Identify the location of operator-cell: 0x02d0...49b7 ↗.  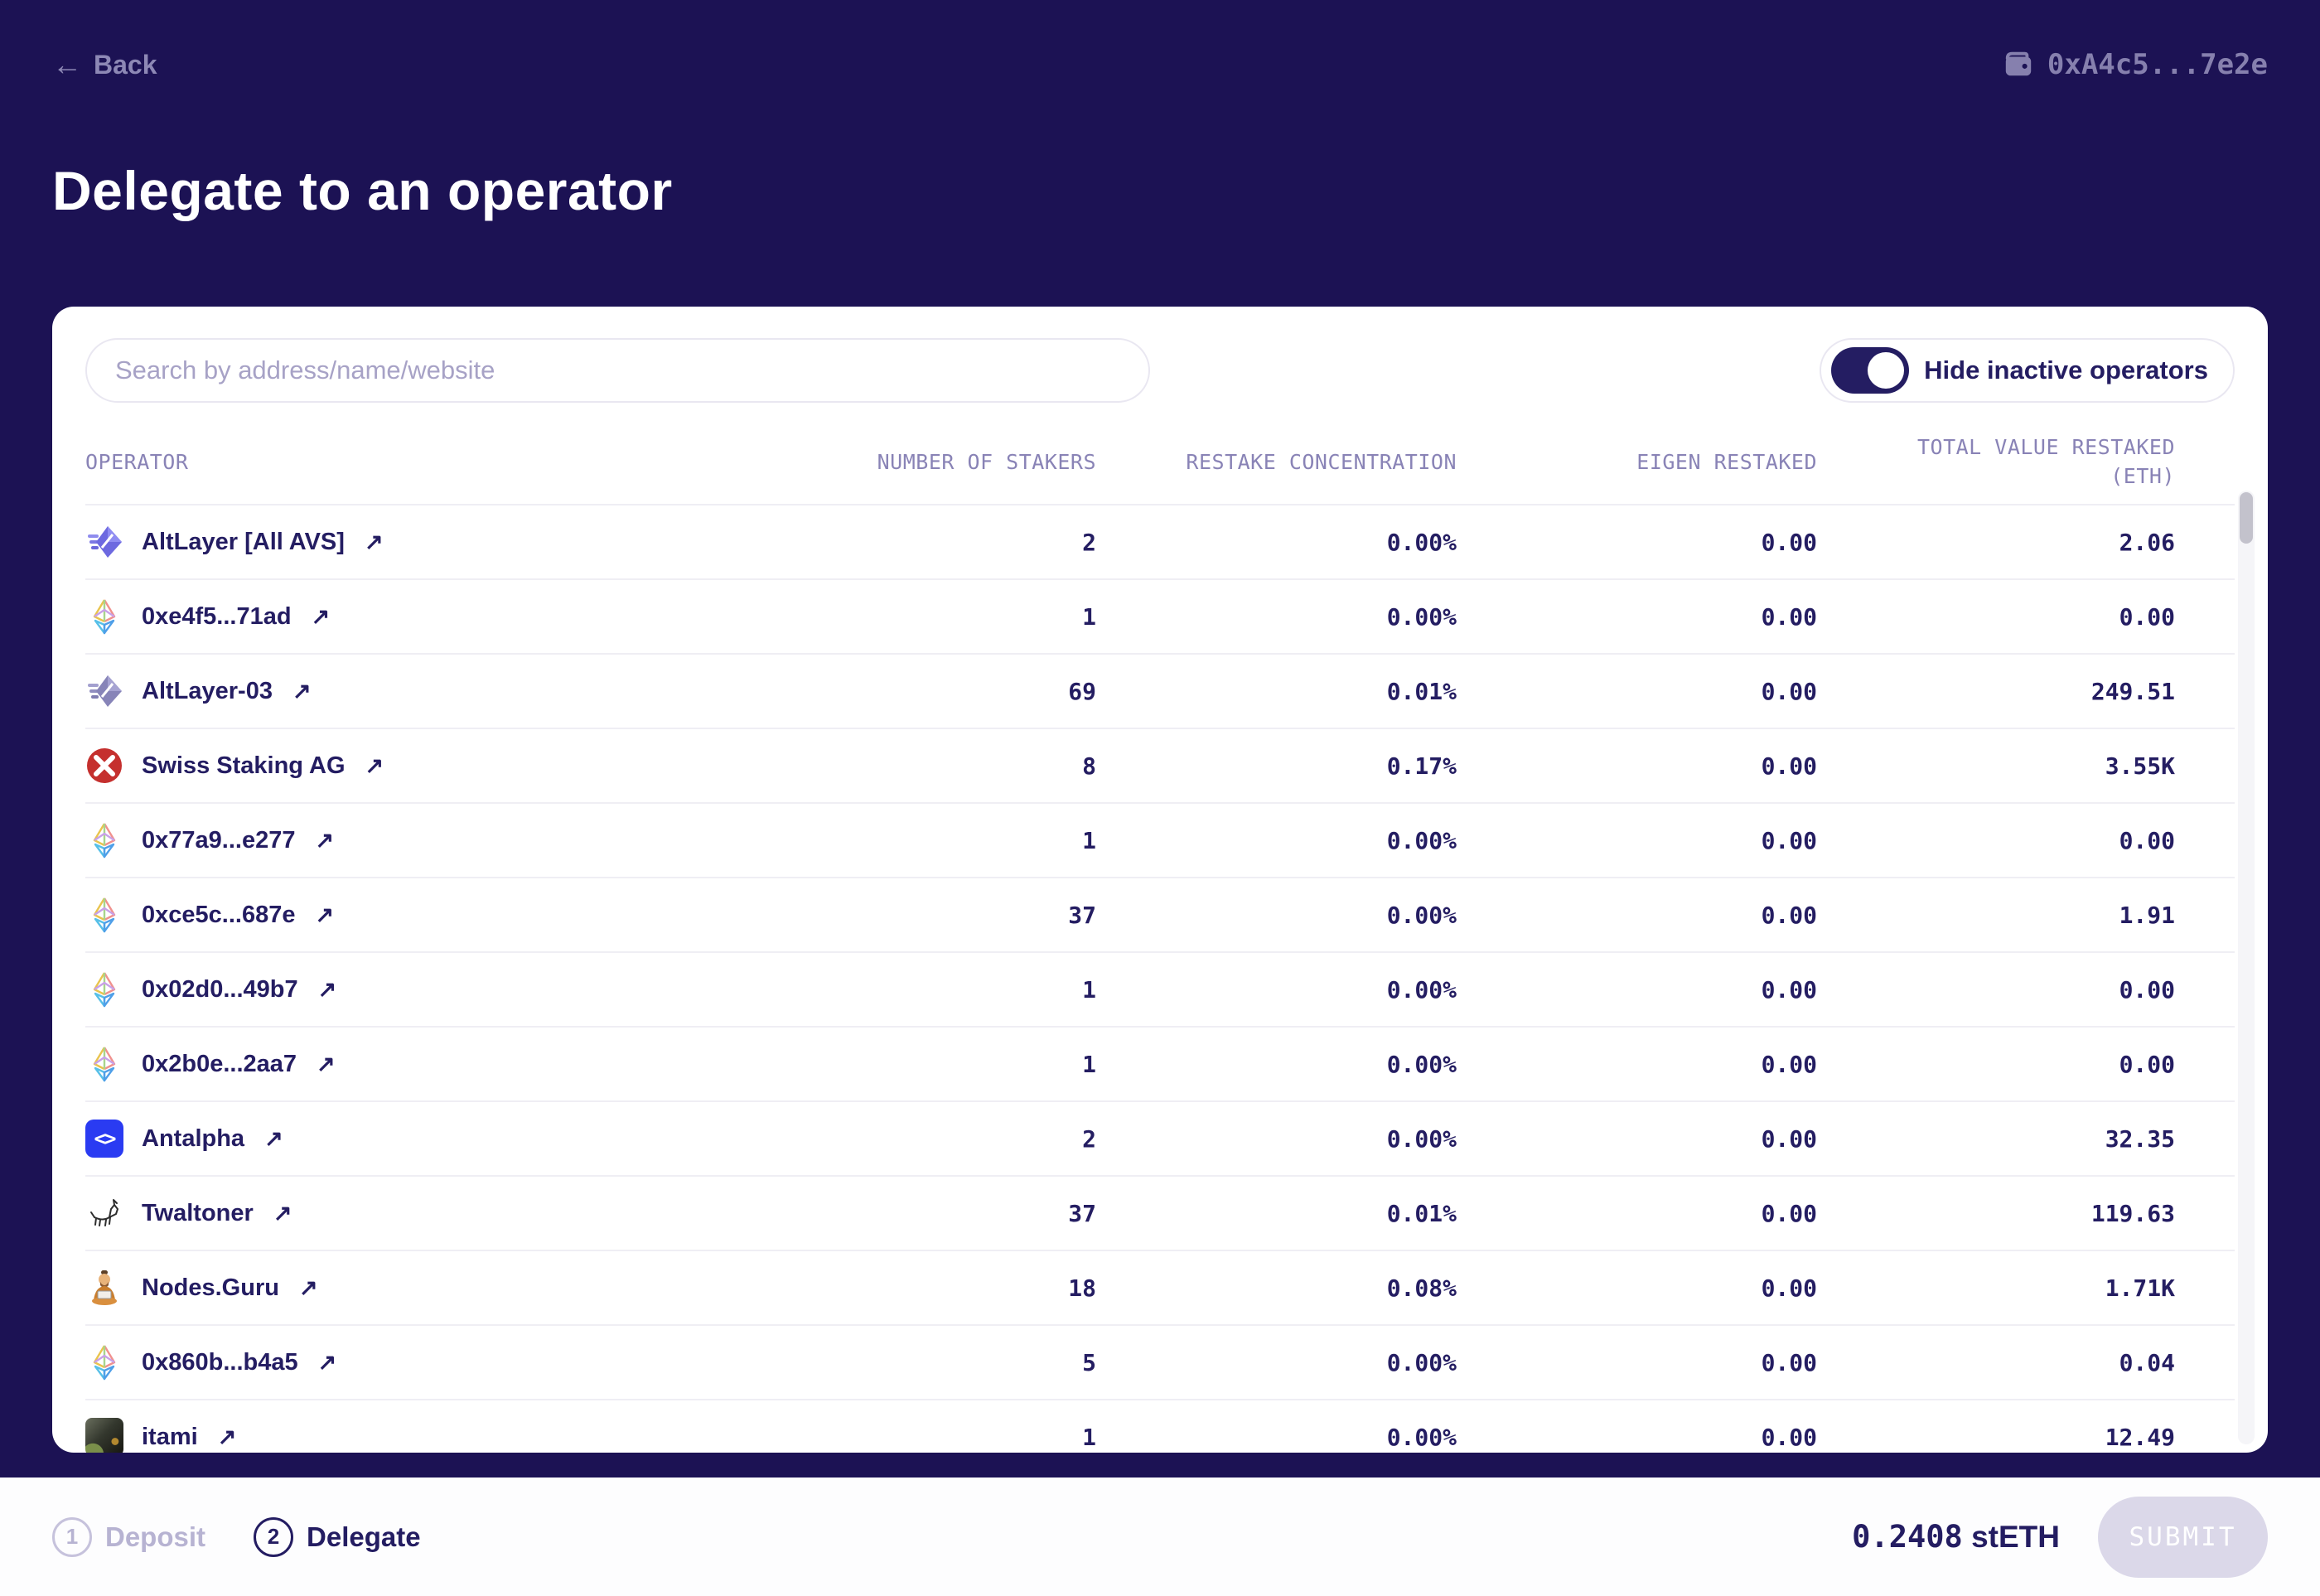
(409, 989).